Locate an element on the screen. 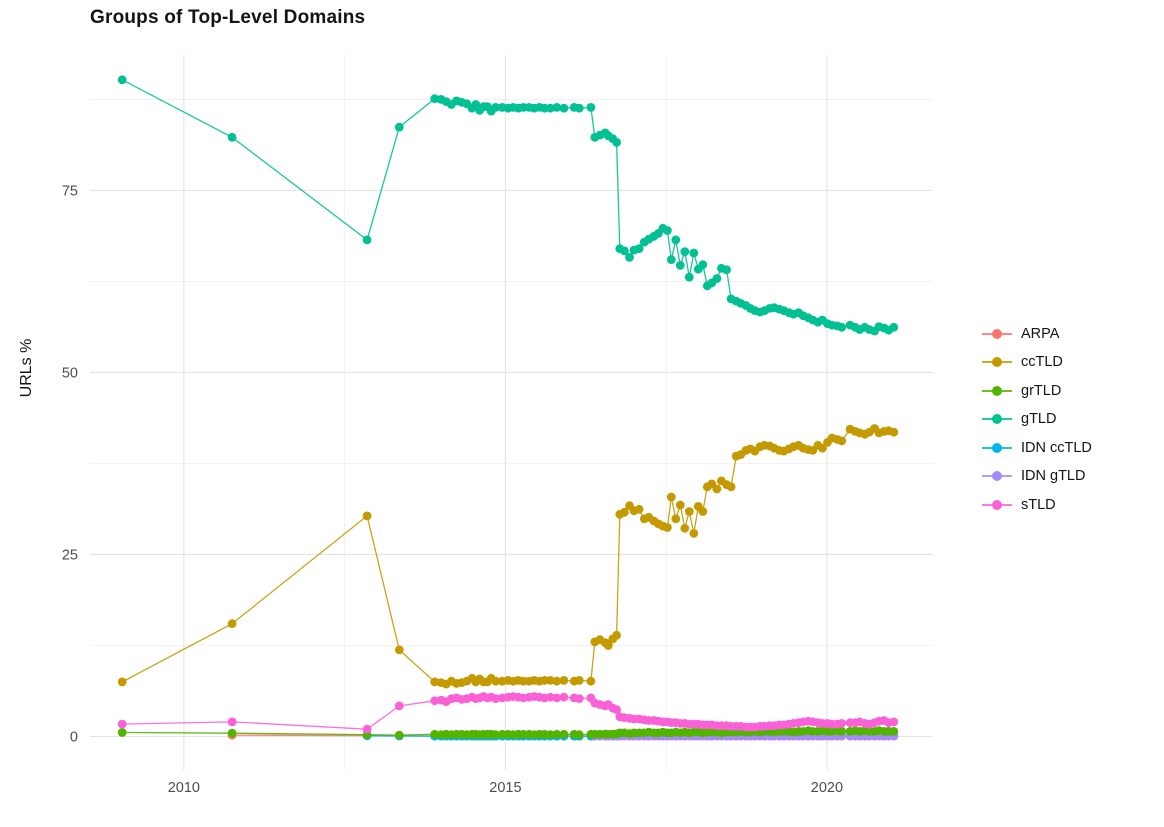  legend-label: grTLD is located at coordinates (1041, 390).